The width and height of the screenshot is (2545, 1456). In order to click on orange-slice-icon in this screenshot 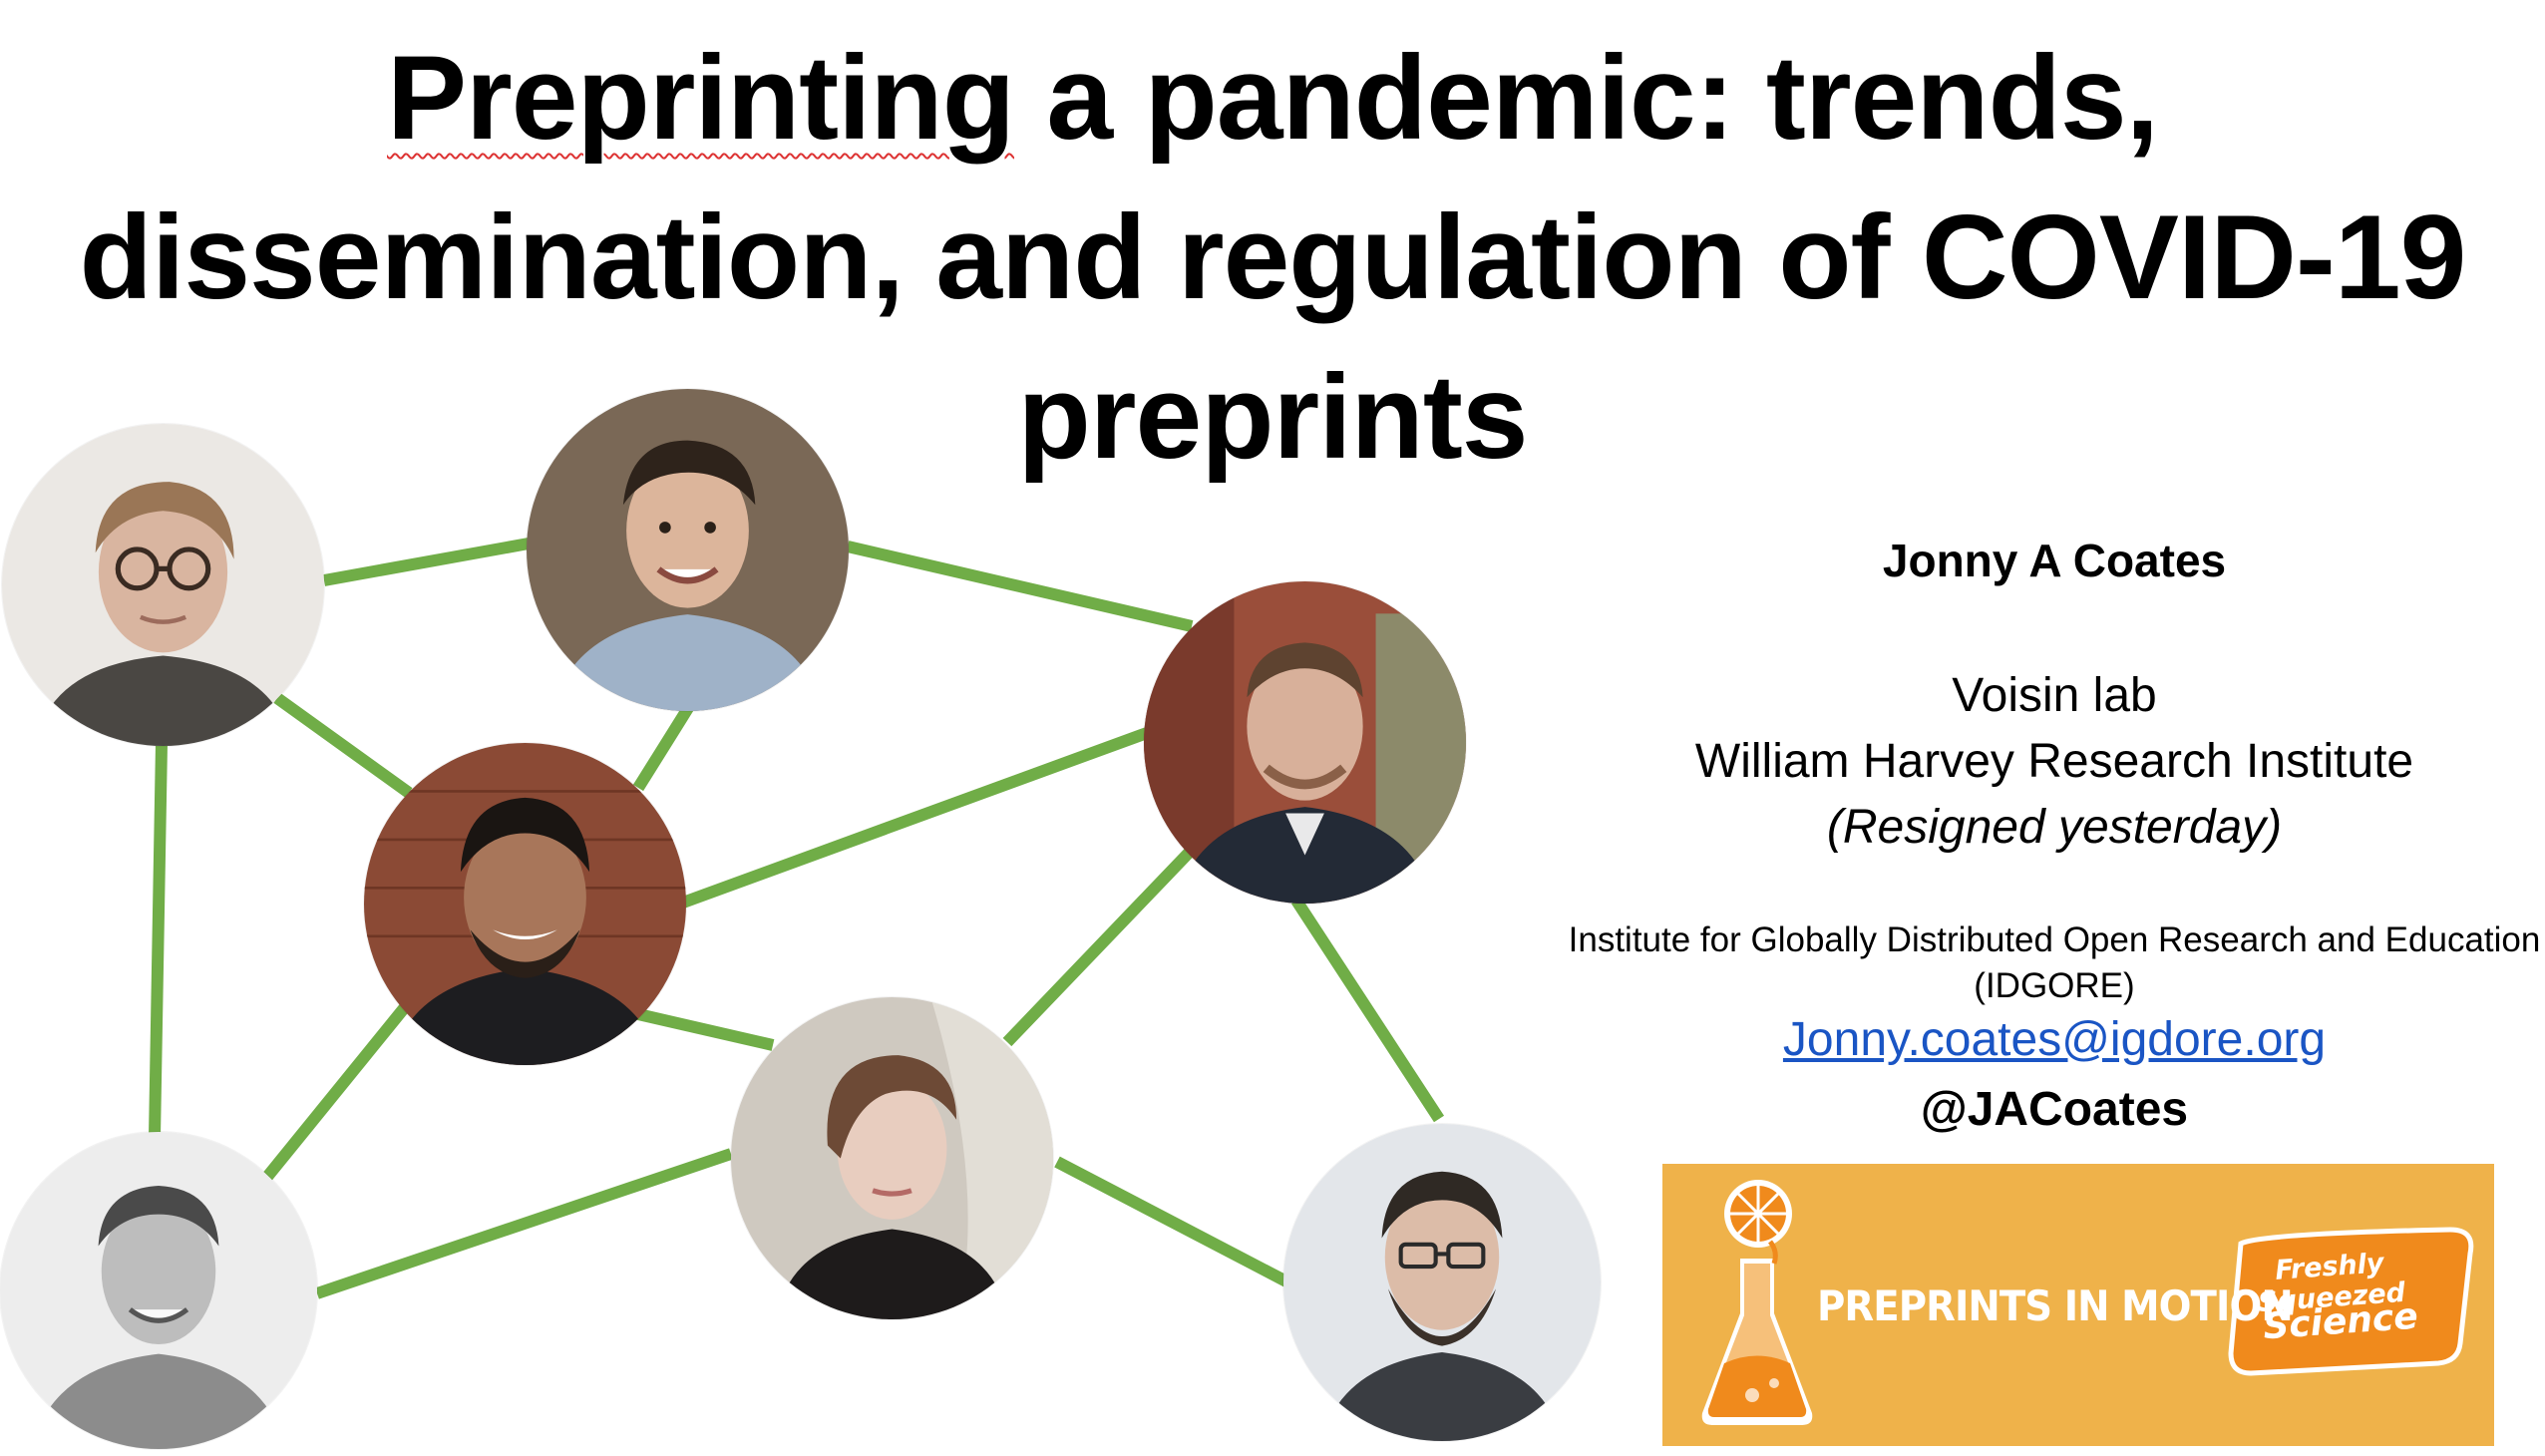, I will do `click(1758, 1214)`.